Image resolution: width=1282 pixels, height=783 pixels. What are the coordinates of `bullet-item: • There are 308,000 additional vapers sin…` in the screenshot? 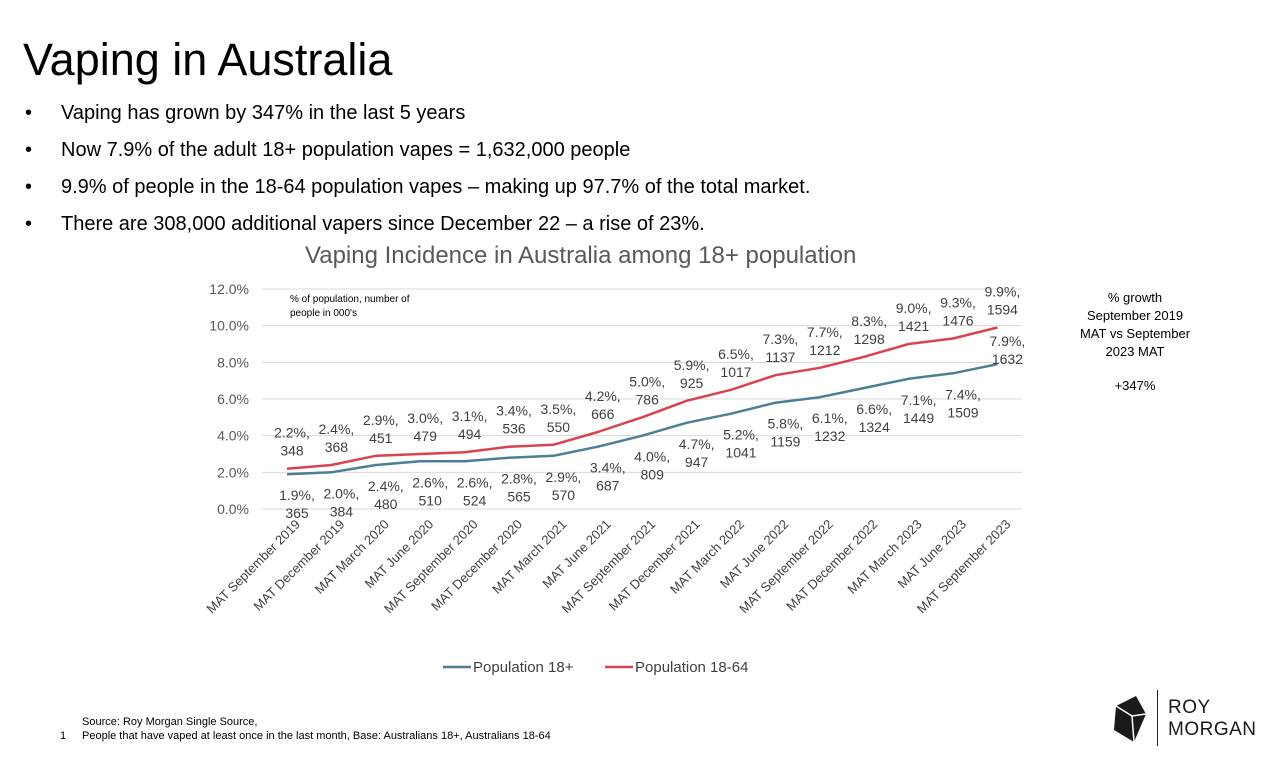 It's located at (416, 224).